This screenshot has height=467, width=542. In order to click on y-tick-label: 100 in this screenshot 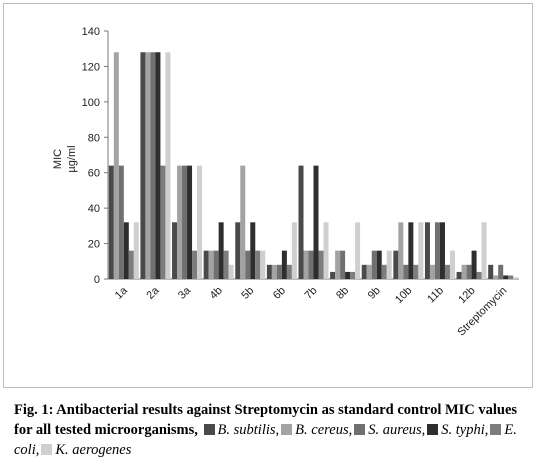, I will do `click(91, 103)`.